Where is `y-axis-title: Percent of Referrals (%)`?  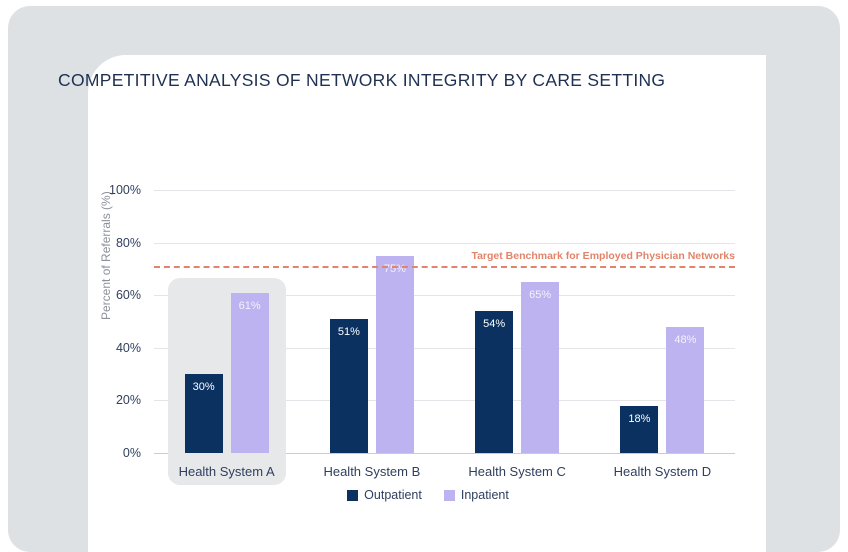
y-axis-title: Percent of Referrals (%) is located at coordinates (106, 255).